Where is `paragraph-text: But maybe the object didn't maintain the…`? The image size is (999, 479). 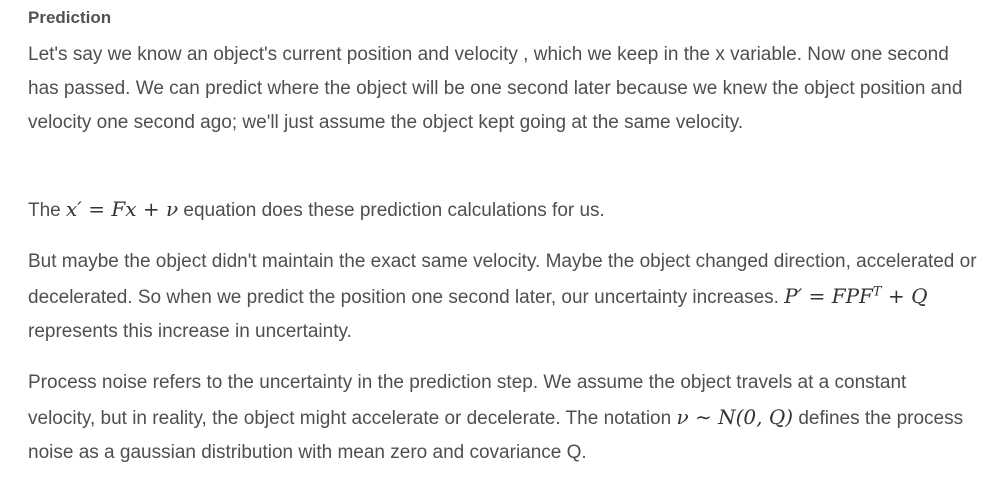 paragraph-text: But maybe the object didn't maintain the… is located at coordinates (502, 279).